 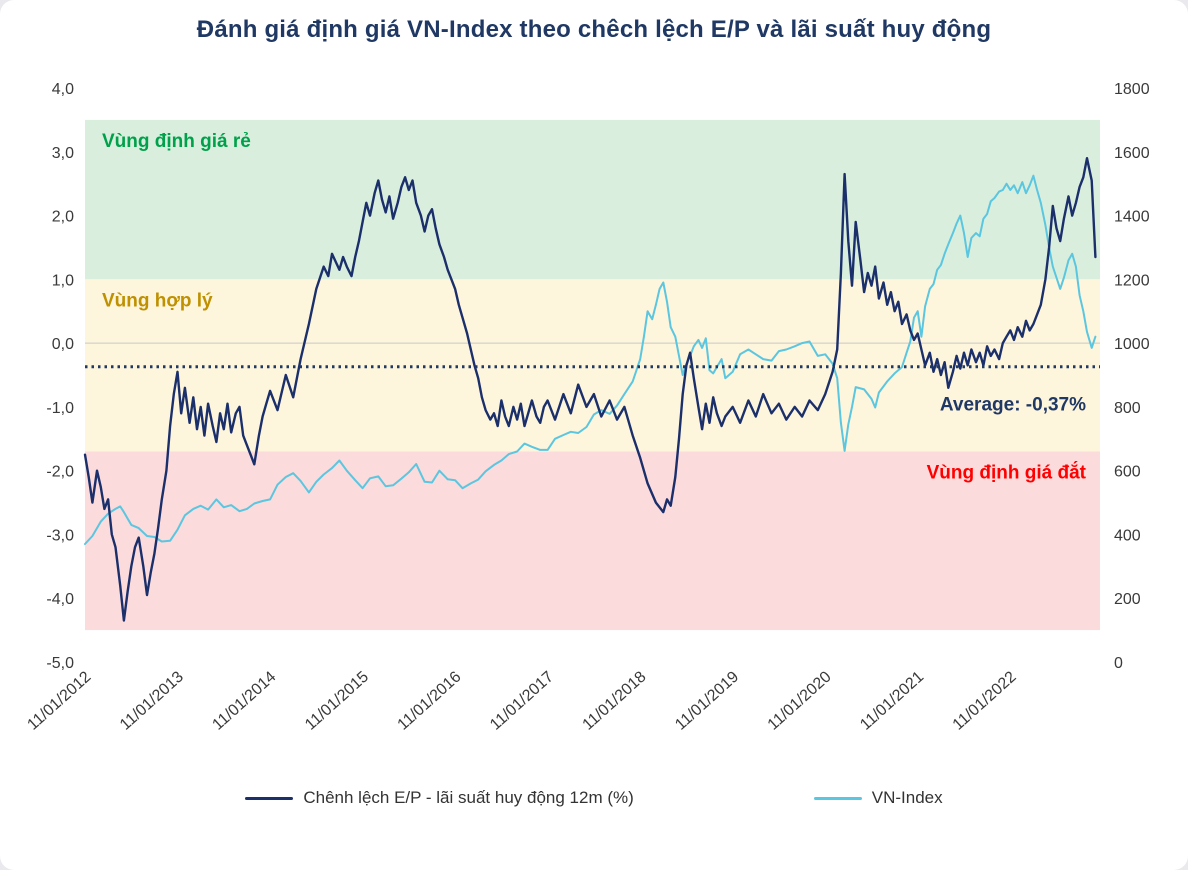 I want to click on x-axis-tick-label: 11/01/2017, so click(x=522, y=700).